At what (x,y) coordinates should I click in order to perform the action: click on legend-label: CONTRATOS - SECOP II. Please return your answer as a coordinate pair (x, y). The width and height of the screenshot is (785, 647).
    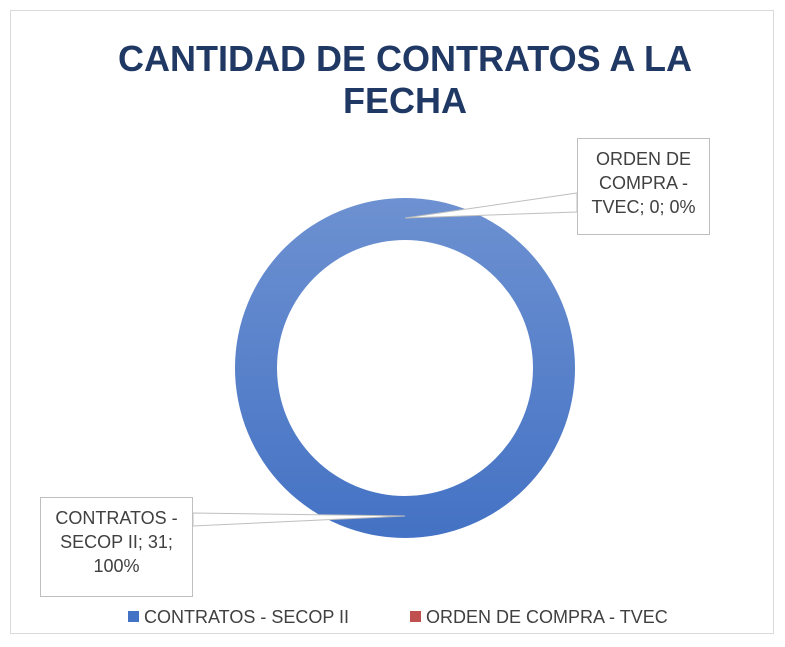
    Looking at the image, I should click on (247, 617).